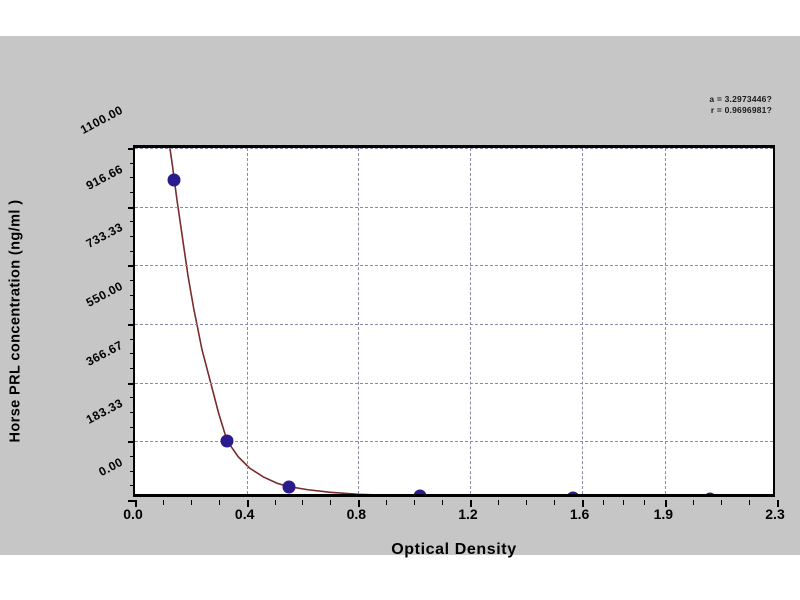  What do you see at coordinates (356, 514) in the screenshot?
I see `x-axis-tick-label: 0.8` at bounding box center [356, 514].